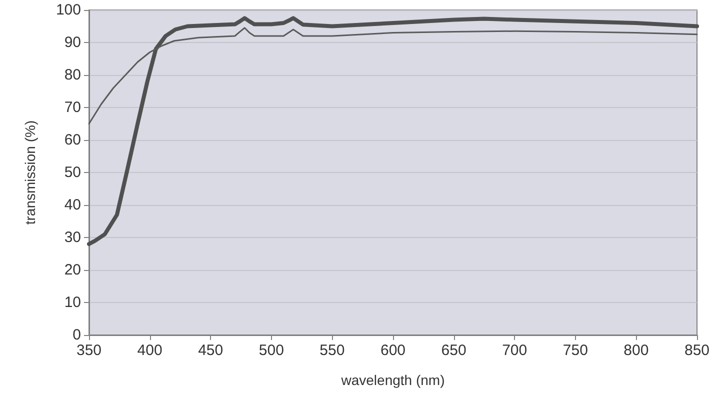  What do you see at coordinates (271, 350) in the screenshot?
I see `x-tick-label: 500` at bounding box center [271, 350].